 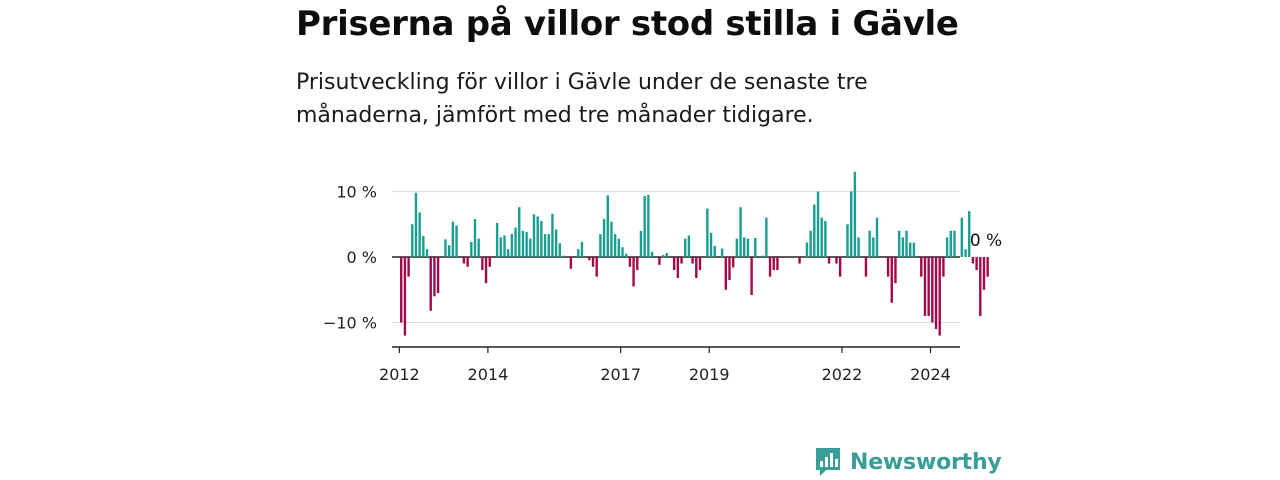 What do you see at coordinates (362, 257) in the screenshot?
I see `y-tick-label: 0 %` at bounding box center [362, 257].